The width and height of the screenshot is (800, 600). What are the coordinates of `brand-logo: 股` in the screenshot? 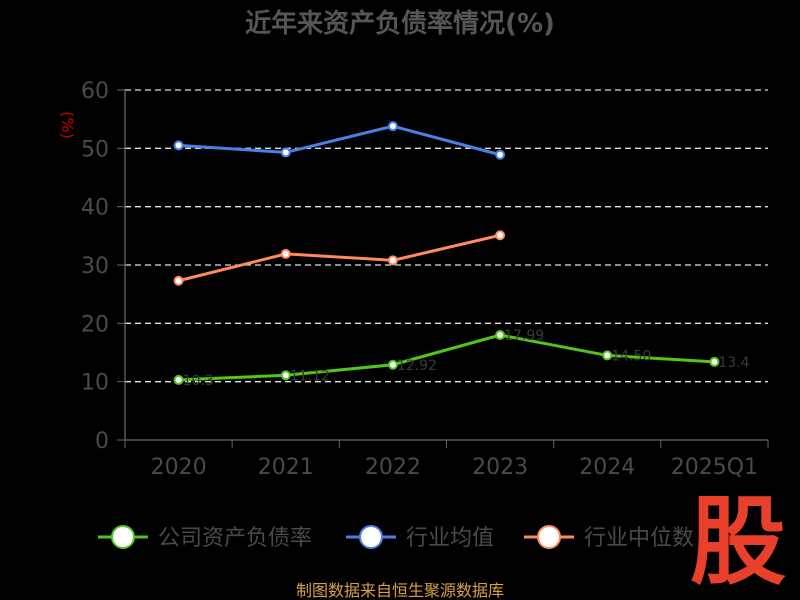 It's located at (738, 542).